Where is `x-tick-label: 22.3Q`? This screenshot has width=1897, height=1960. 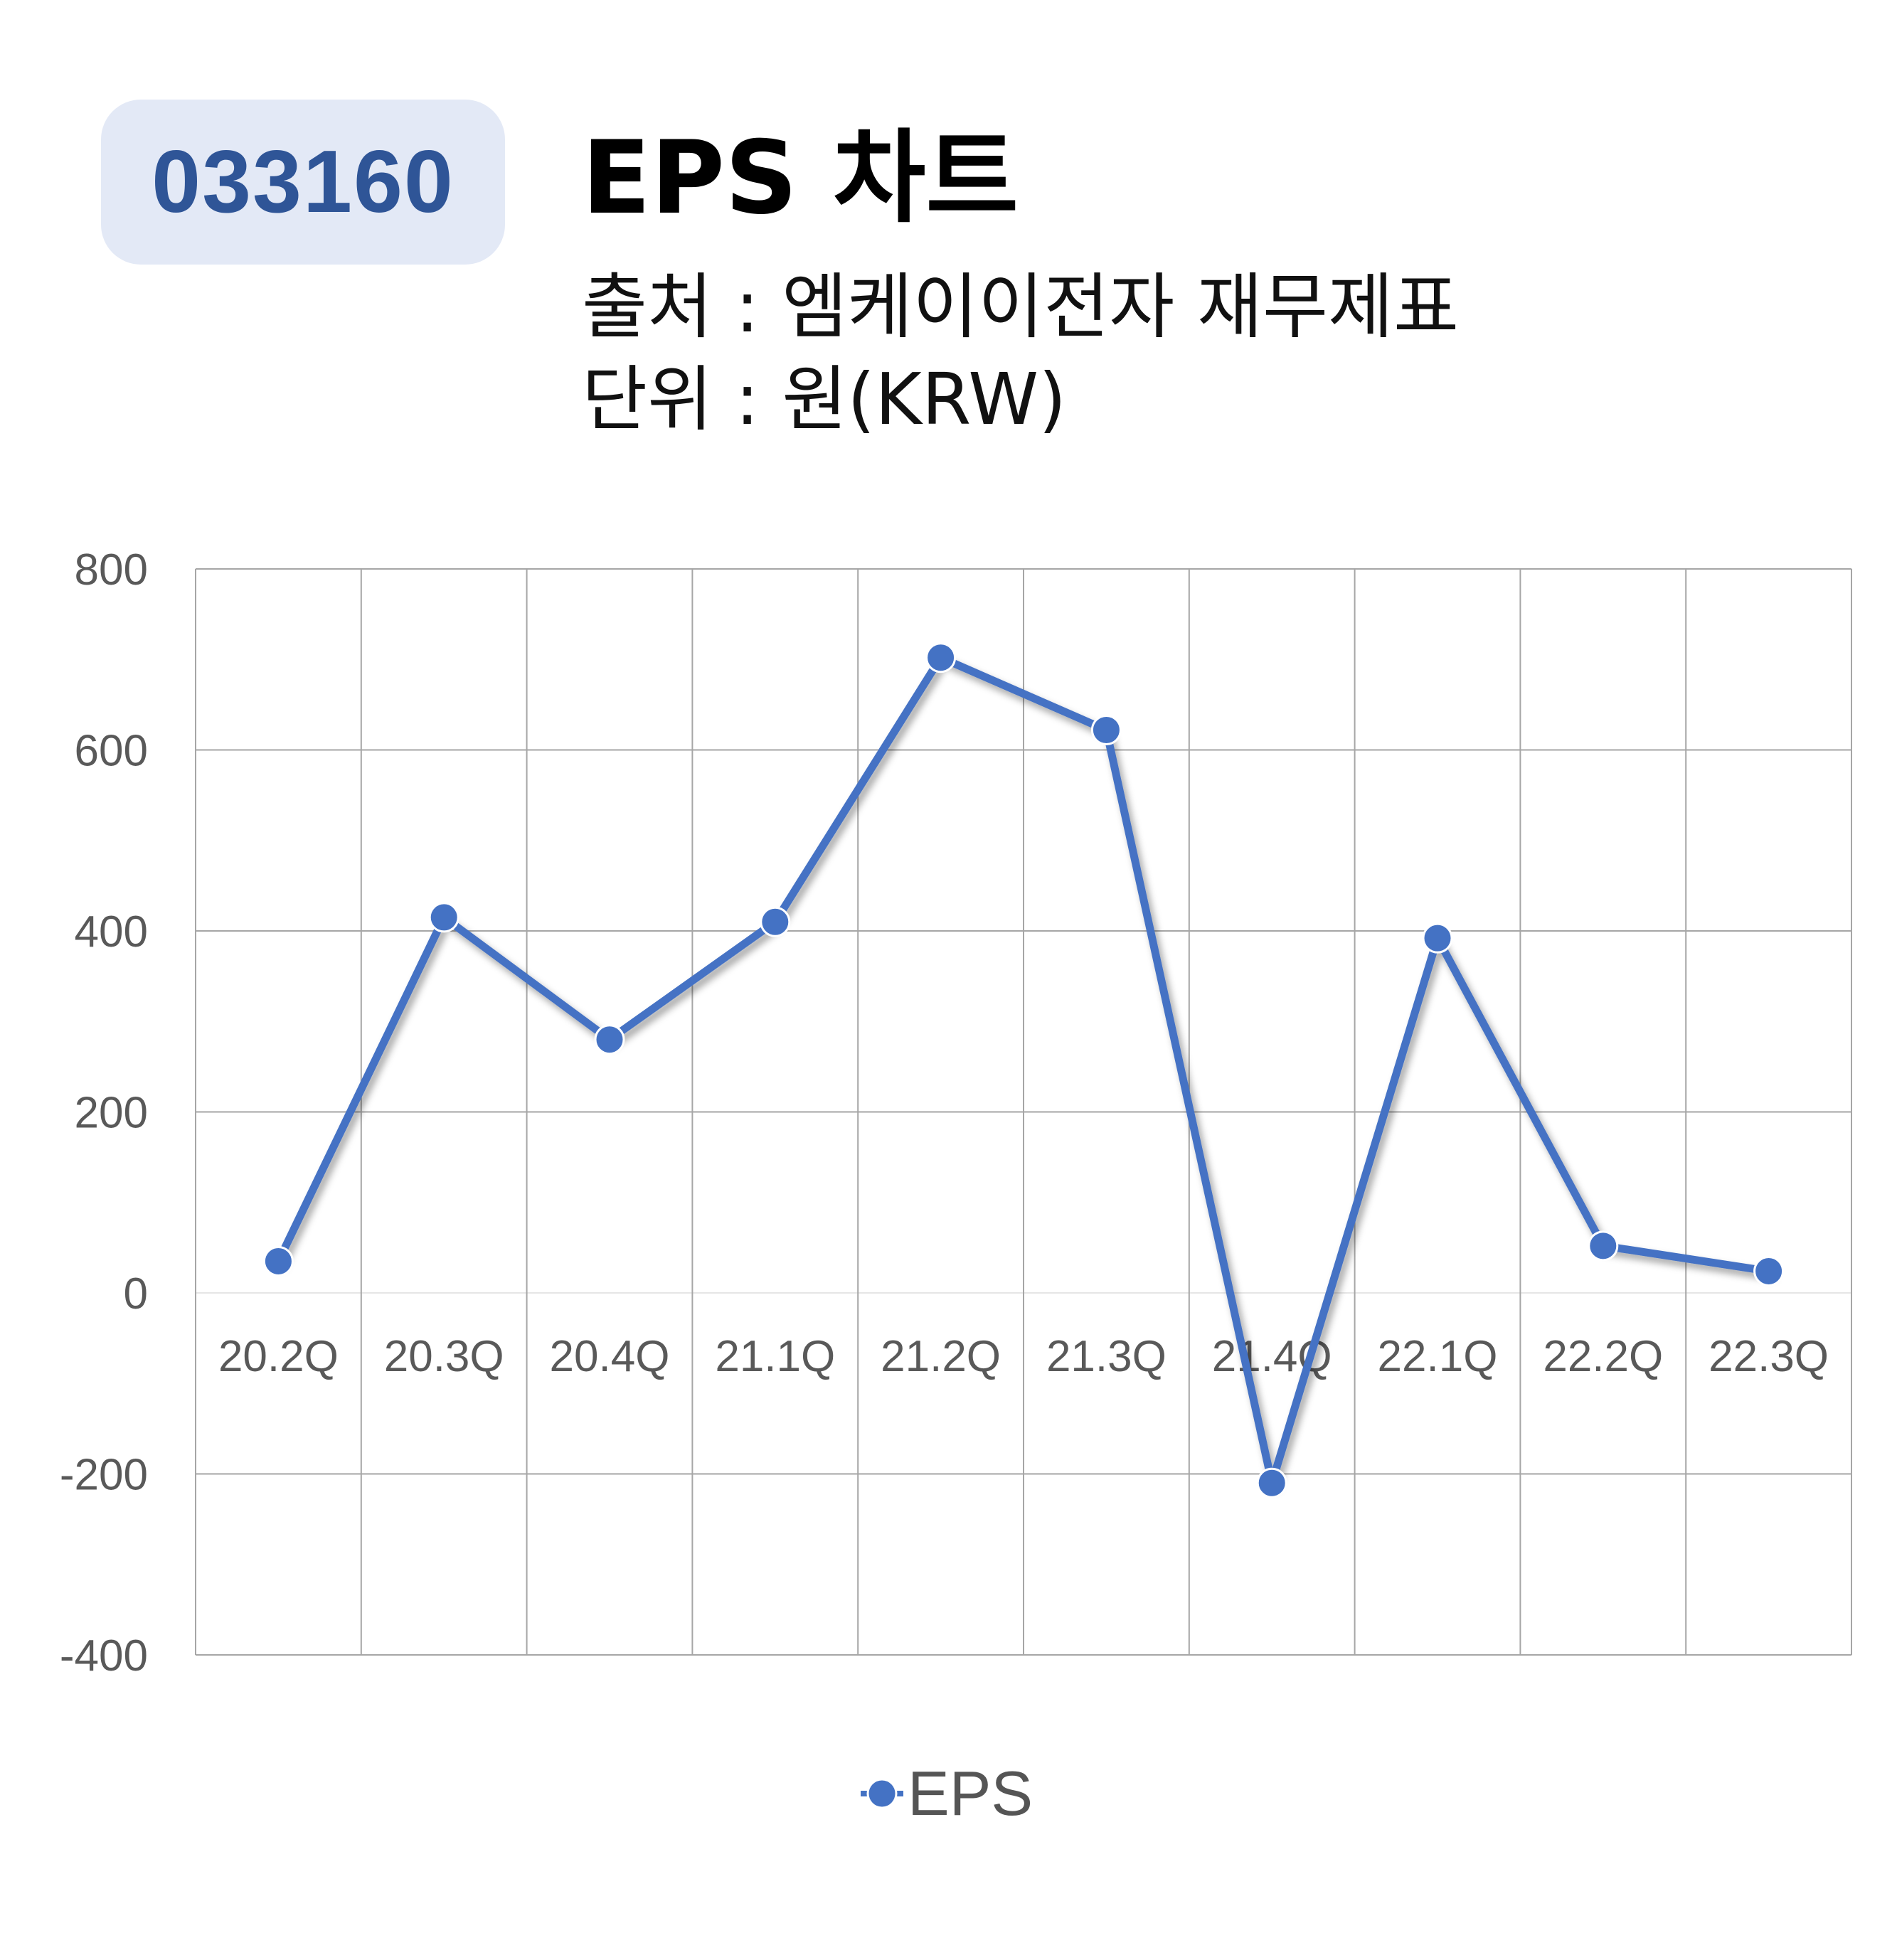
x-tick-label: 22.3Q is located at coordinates (1769, 1356).